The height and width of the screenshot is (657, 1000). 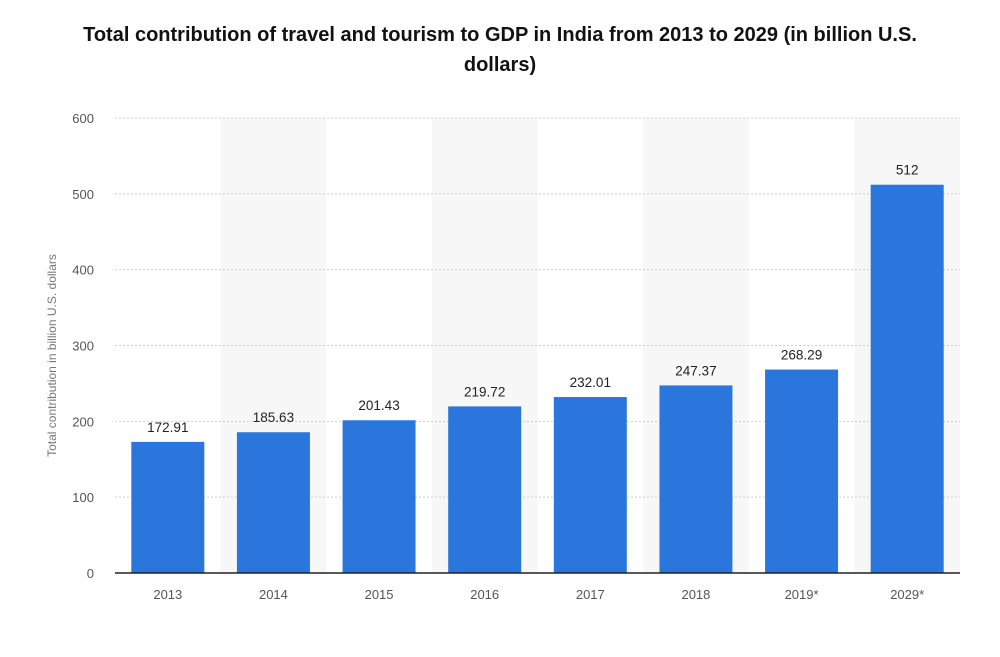 What do you see at coordinates (90, 573) in the screenshot?
I see `y-tick-label: 0` at bounding box center [90, 573].